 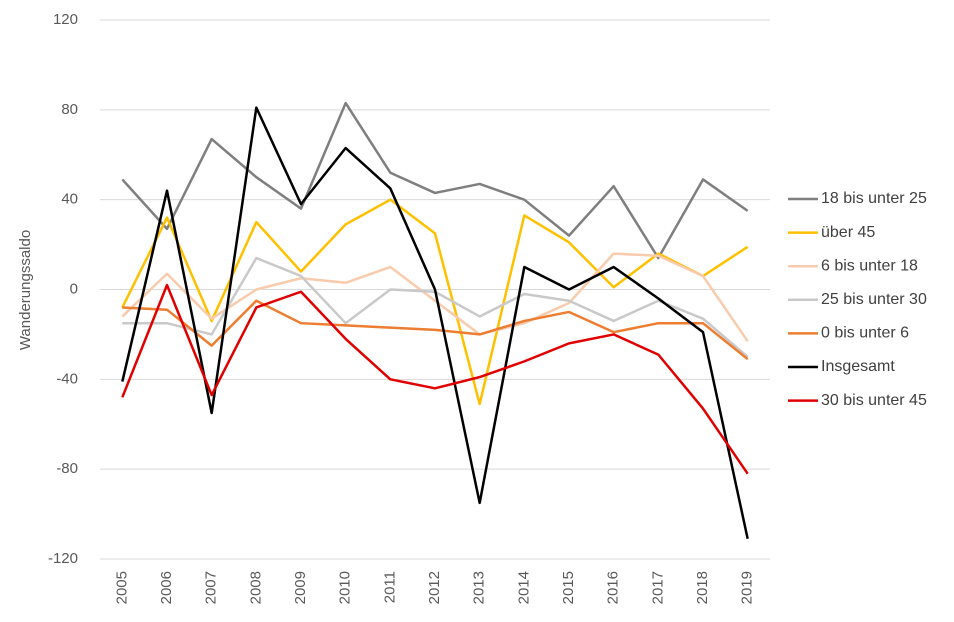 What do you see at coordinates (211, 587) in the screenshot?
I see `x-tick-label: 2007` at bounding box center [211, 587].